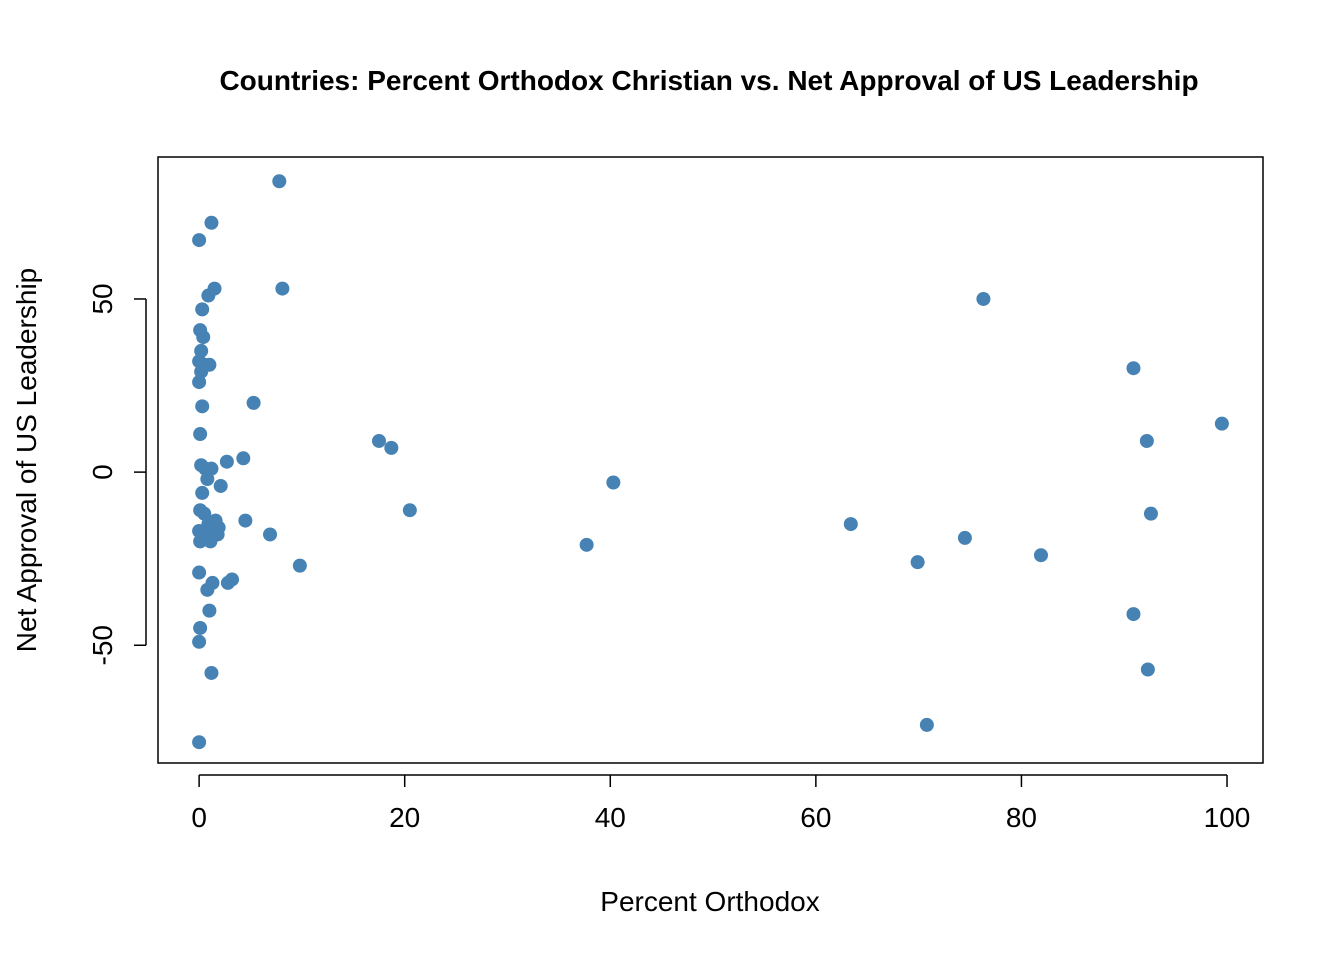 The image size is (1344, 960). Describe the element at coordinates (709, 901) in the screenshot. I see `x-axis-label: Percent Orthodox` at that location.